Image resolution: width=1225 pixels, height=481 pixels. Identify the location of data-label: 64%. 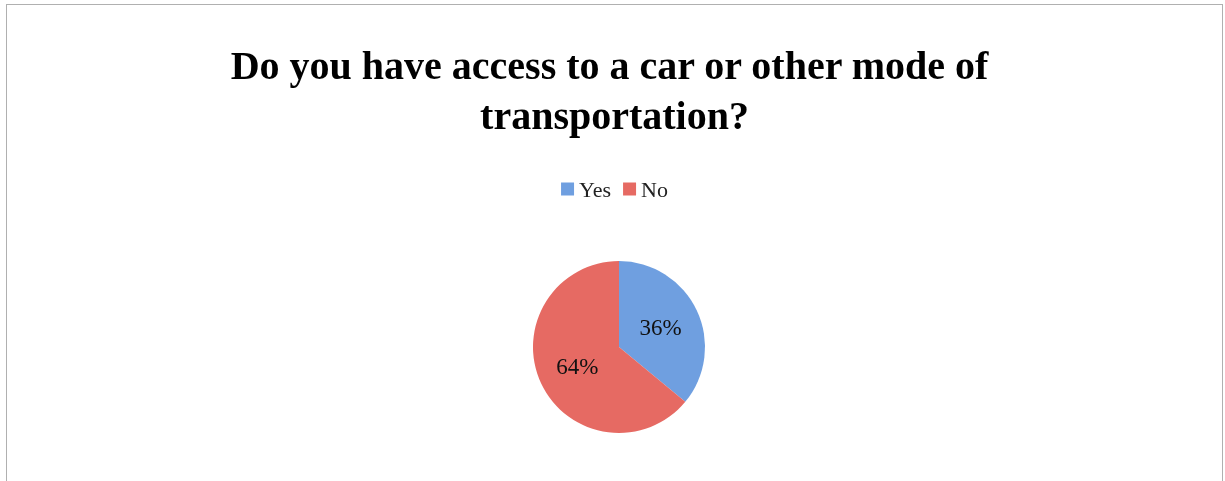
(577, 367).